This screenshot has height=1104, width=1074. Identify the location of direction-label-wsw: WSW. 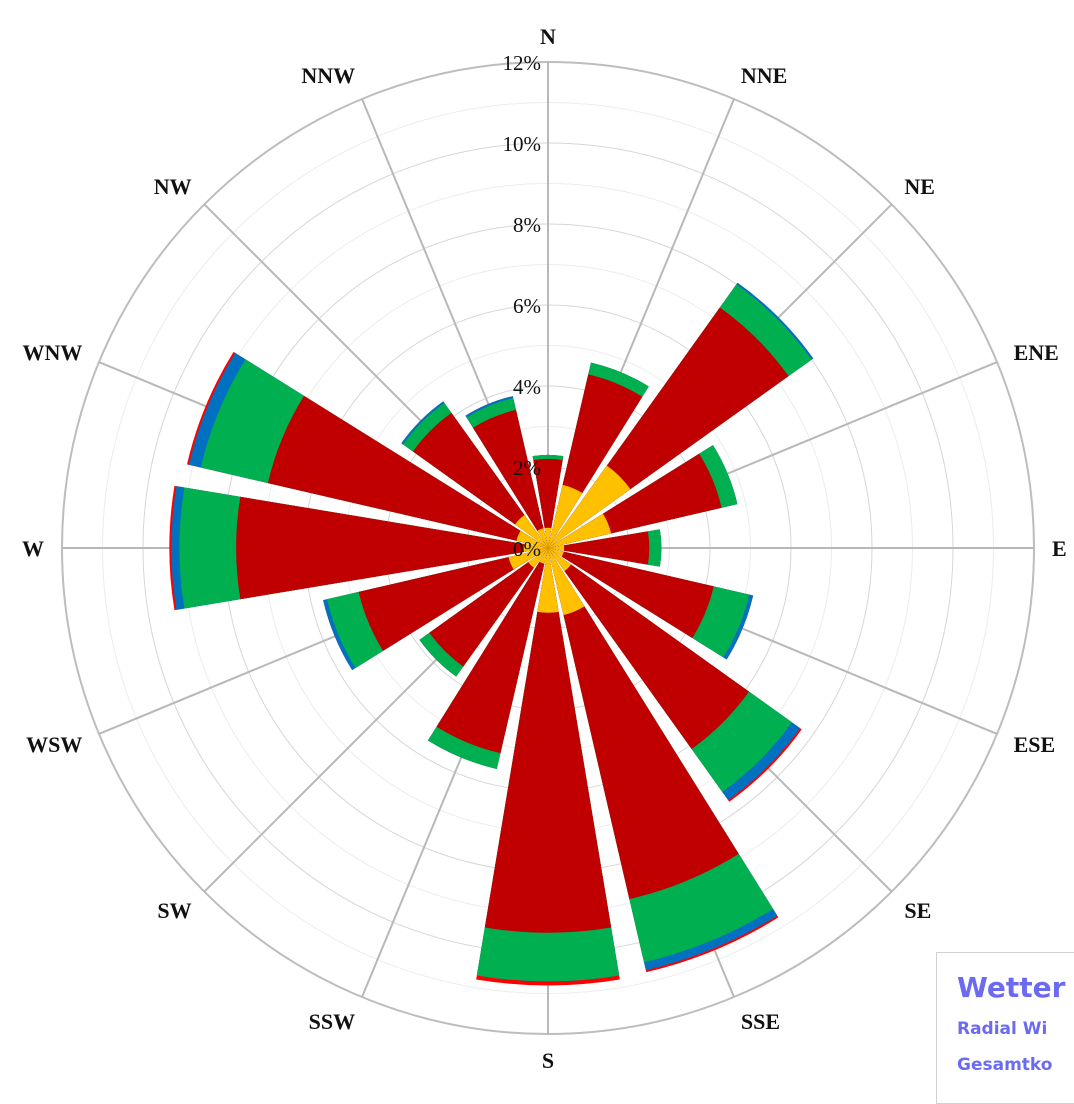
(54, 744).